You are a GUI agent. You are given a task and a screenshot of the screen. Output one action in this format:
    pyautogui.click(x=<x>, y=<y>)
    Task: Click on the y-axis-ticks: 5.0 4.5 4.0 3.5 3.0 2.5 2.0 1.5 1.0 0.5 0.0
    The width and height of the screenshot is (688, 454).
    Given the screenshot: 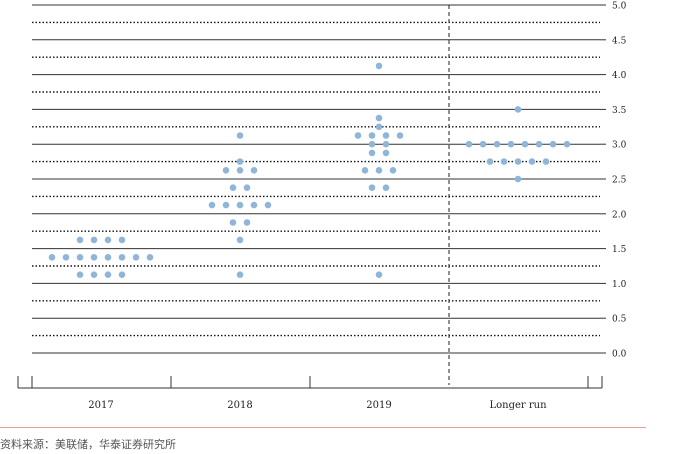 What is the action you would take?
    pyautogui.click(x=613, y=181)
    